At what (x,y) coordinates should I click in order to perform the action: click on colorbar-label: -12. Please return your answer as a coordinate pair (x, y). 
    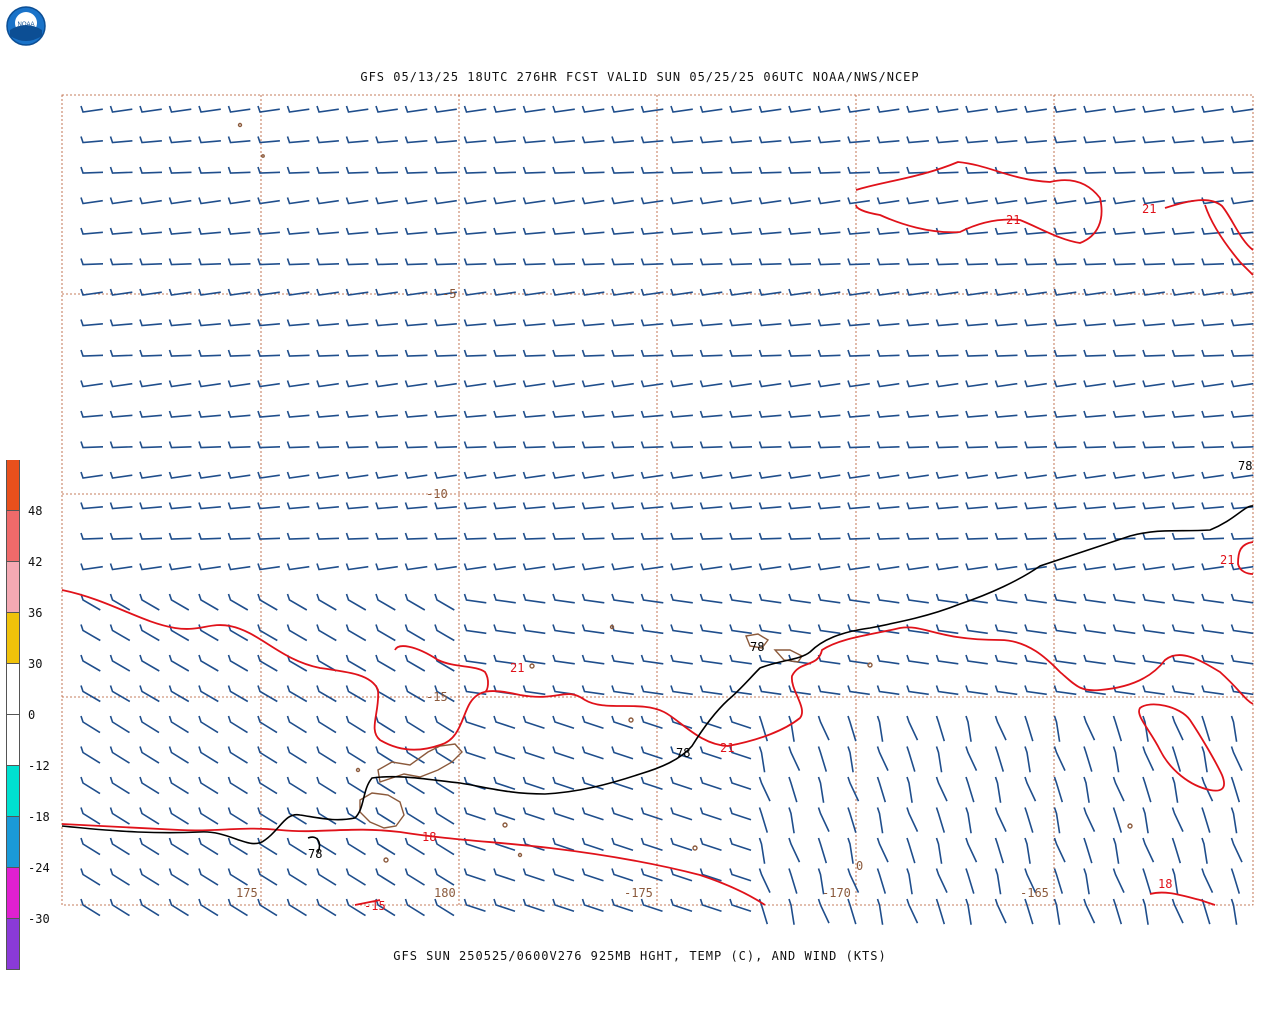
    Looking at the image, I should click on (39, 766).